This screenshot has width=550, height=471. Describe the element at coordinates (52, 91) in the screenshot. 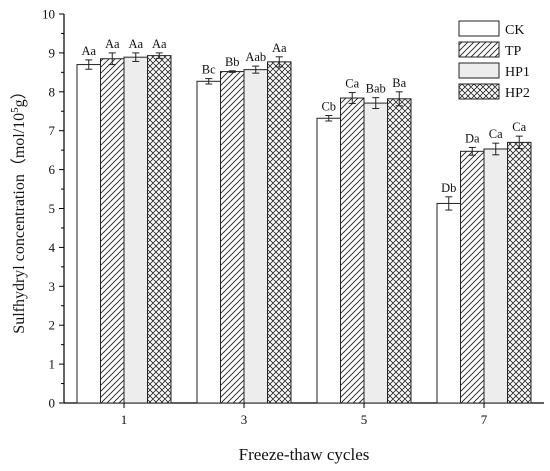

I see `y-tick-label: 8` at that location.